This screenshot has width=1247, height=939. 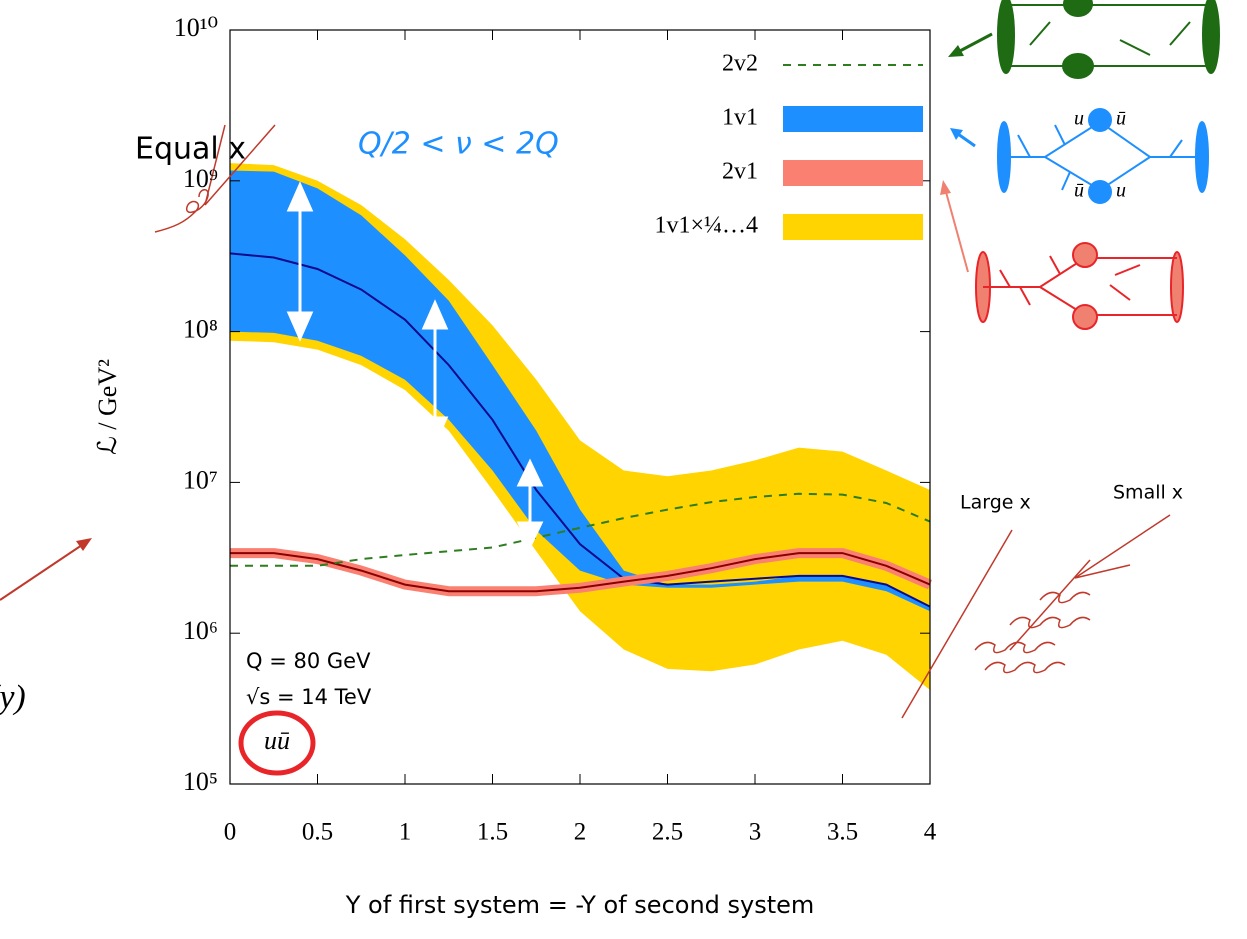 I want to click on legend-label: 2v1, so click(x=740, y=172).